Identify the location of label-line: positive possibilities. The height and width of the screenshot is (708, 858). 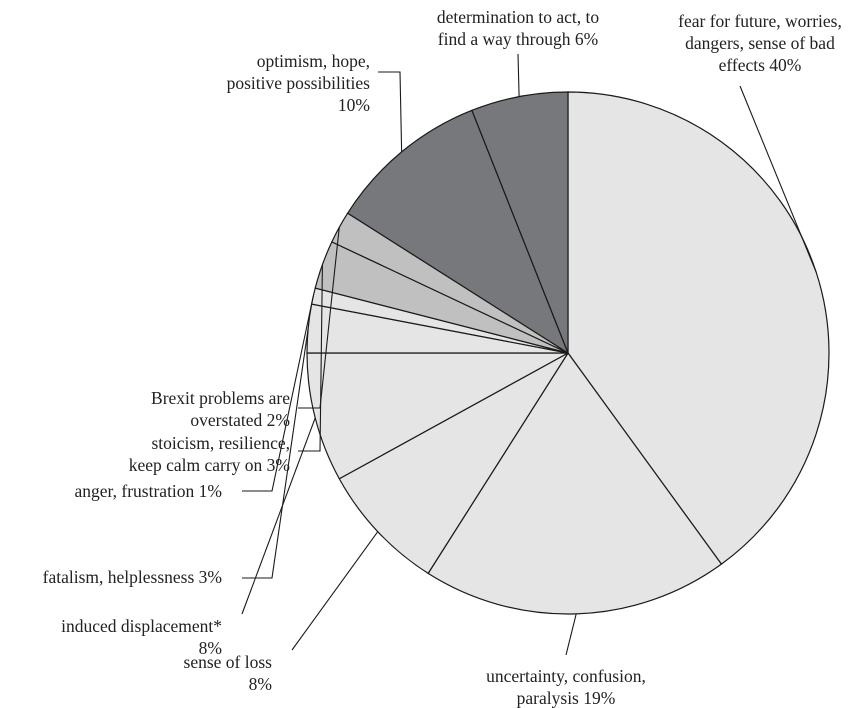
(299, 83).